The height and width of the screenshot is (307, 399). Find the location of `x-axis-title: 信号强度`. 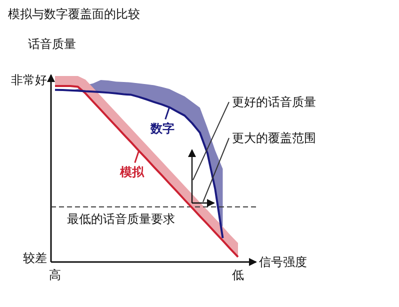

x-axis-title: 信号强度 is located at coordinates (283, 262).